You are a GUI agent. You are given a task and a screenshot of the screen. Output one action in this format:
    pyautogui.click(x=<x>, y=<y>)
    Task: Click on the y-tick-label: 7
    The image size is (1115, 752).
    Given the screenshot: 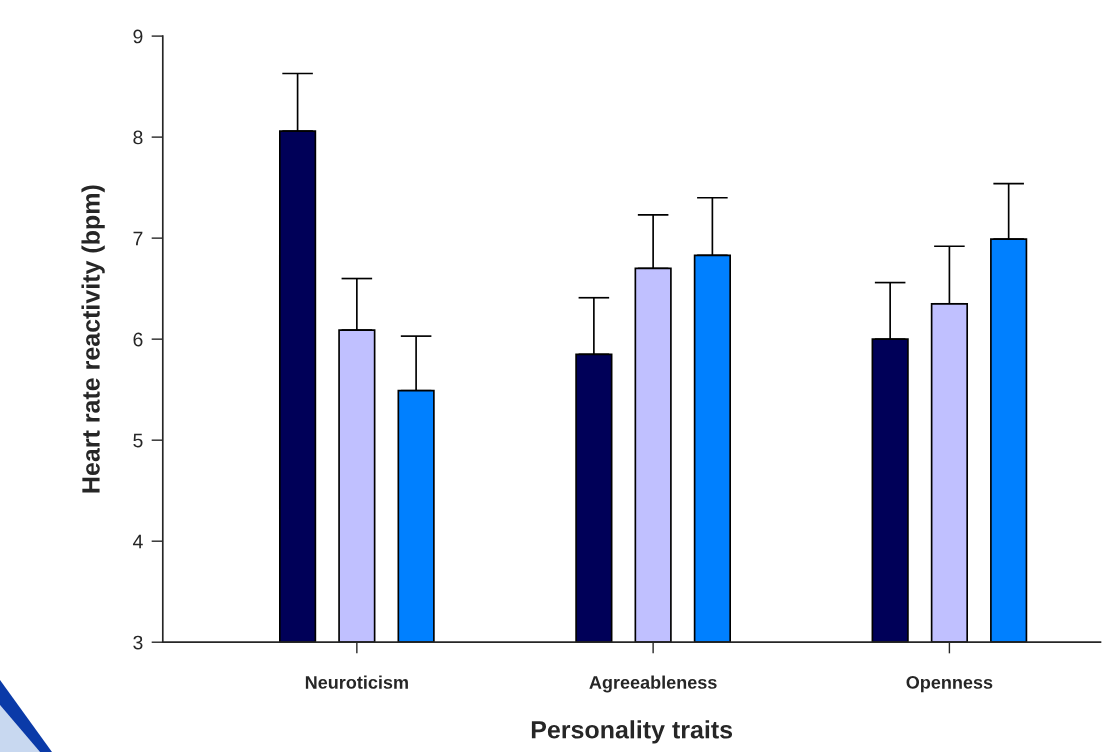 What is the action you would take?
    pyautogui.click(x=138, y=238)
    